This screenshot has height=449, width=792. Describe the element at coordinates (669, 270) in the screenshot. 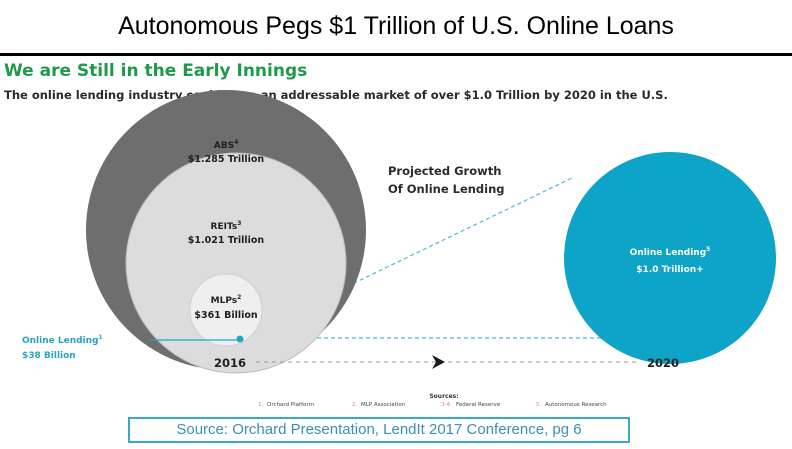

I see `online-lending-2020-value: $1.0 Trillion+` at that location.